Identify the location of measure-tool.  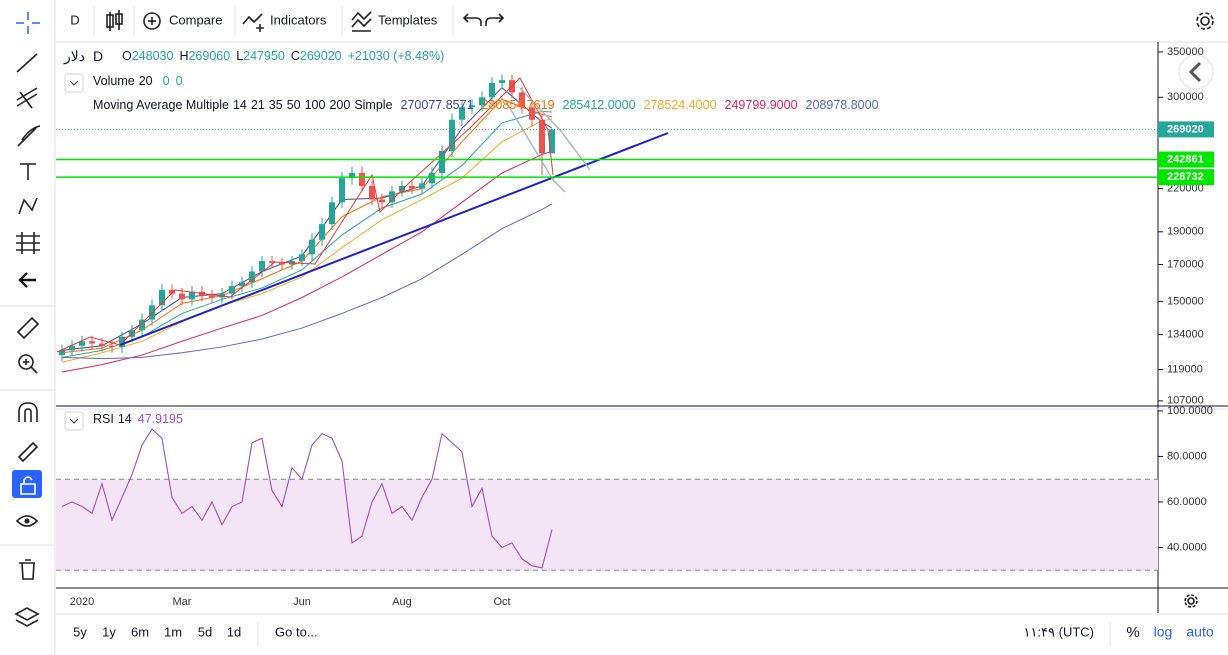
(28, 328).